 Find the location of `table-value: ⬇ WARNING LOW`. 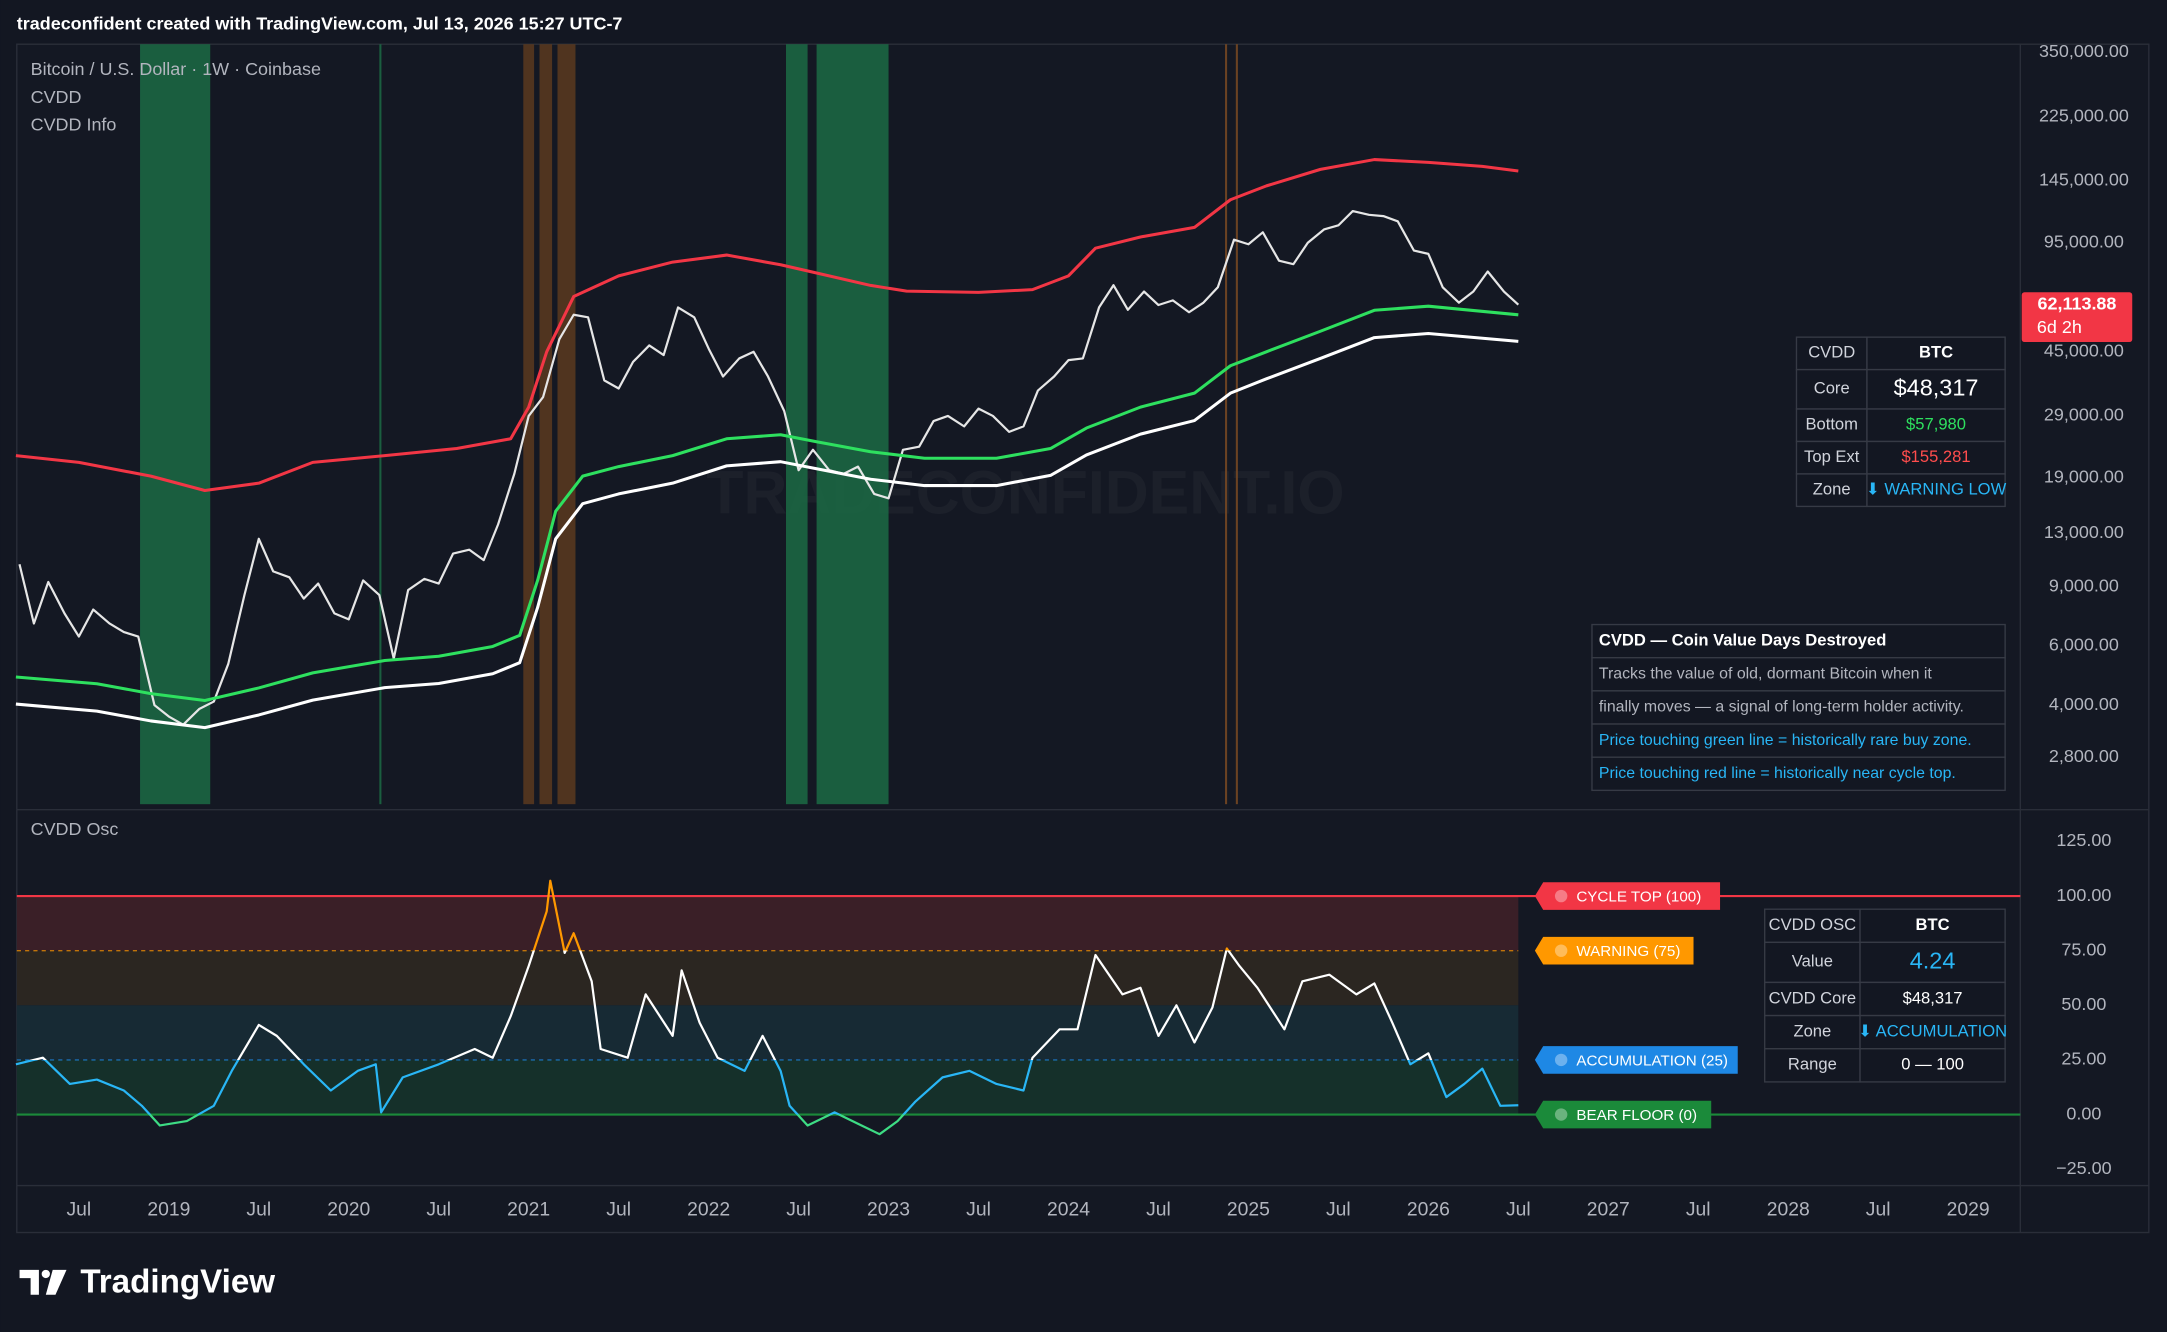

table-value: ⬇ WARNING LOW is located at coordinates (1936, 489).